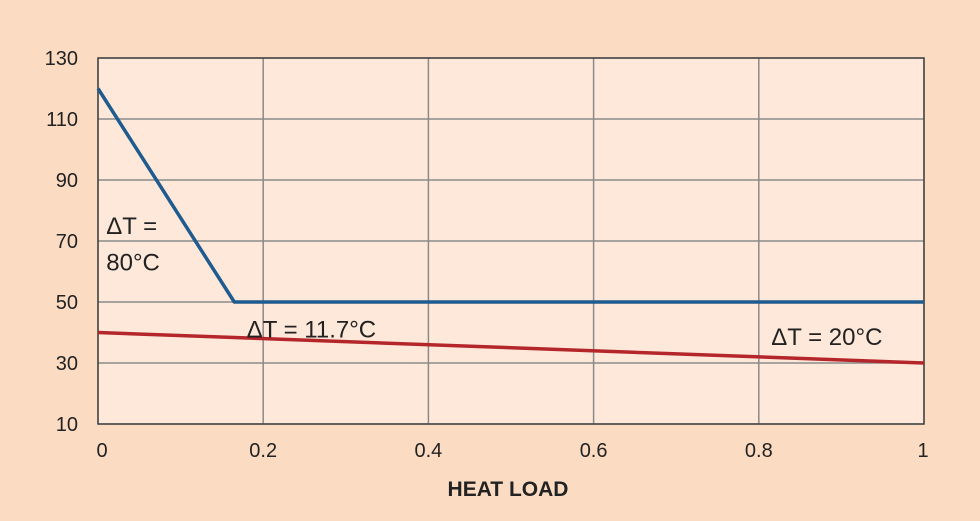  Describe the element at coordinates (311, 329) in the screenshot. I see `annotation-label: ΔT = 11.7°C` at that location.